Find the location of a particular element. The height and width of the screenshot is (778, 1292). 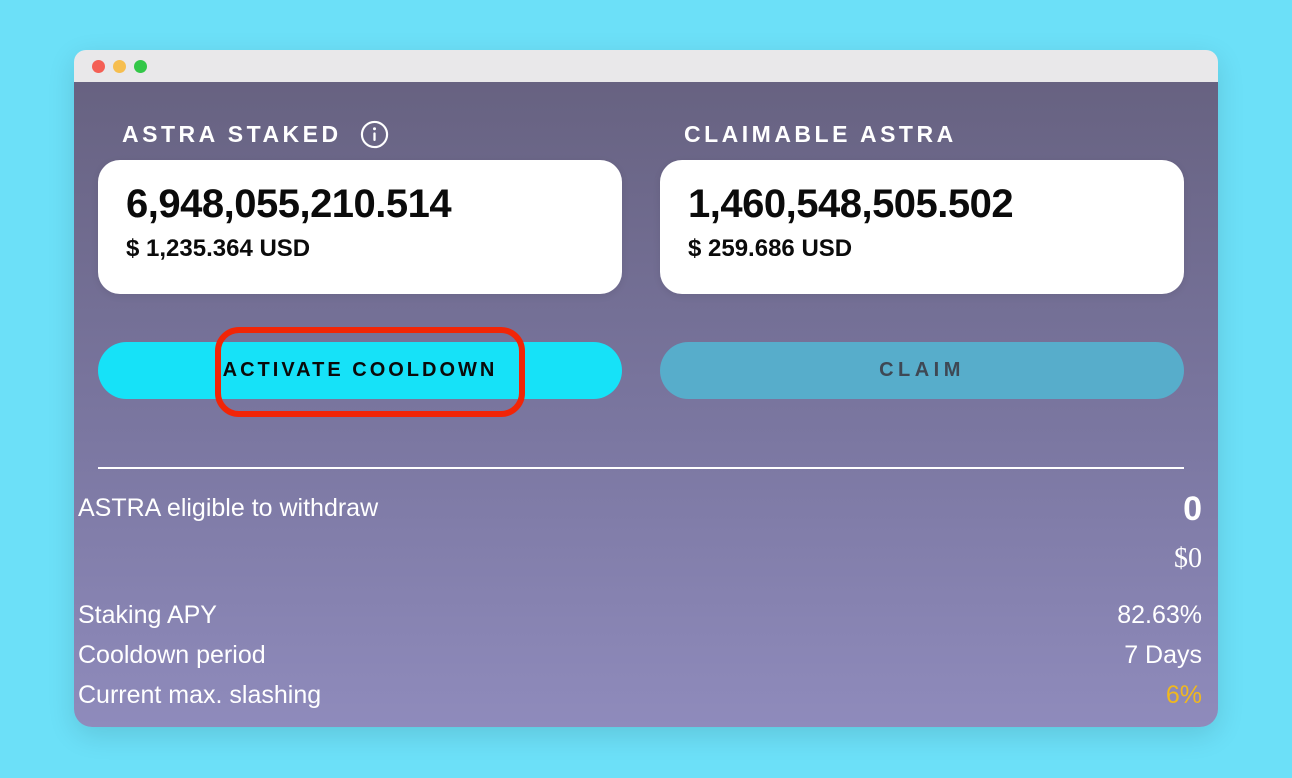

claimable-amount: 1,460,548,505.502 is located at coordinates (851, 204).